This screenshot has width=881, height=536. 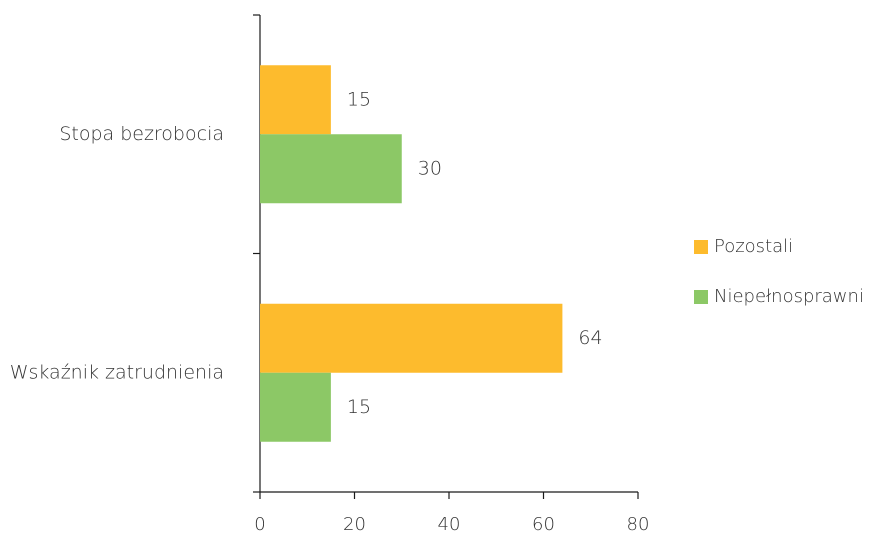 What do you see at coordinates (779, 271) in the screenshot?
I see `legend: Pozostali Niepełnosprawni` at bounding box center [779, 271].